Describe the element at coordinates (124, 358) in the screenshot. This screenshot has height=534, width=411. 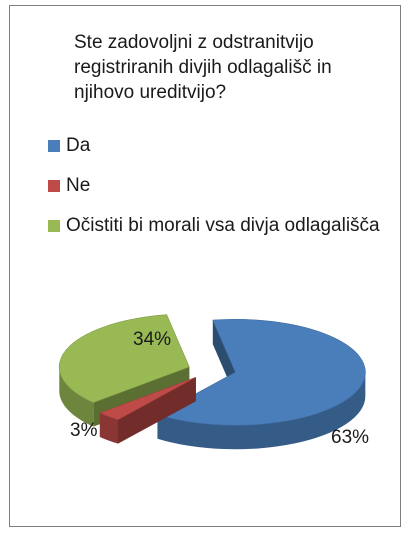
I see `slice-ocistiti-top` at that location.